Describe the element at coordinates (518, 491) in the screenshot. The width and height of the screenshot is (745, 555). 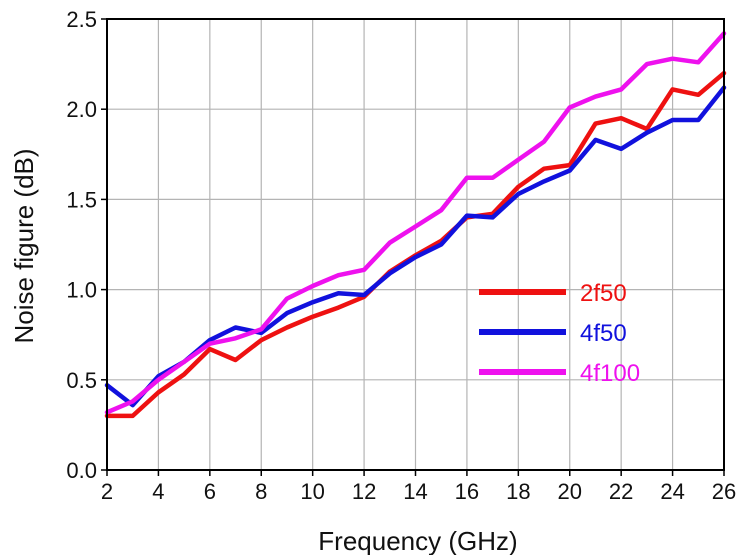
I see `x-tick-label: 18` at that location.